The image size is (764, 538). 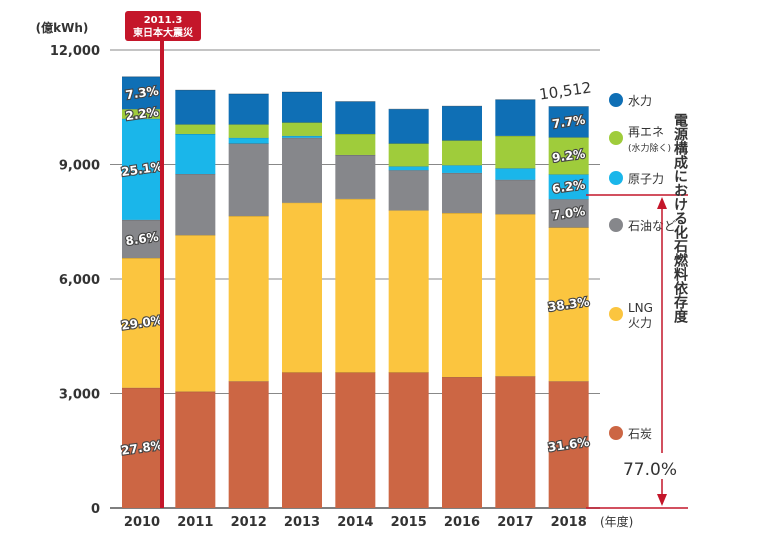 I want to click on event-date: 2011.3, so click(x=163, y=20).